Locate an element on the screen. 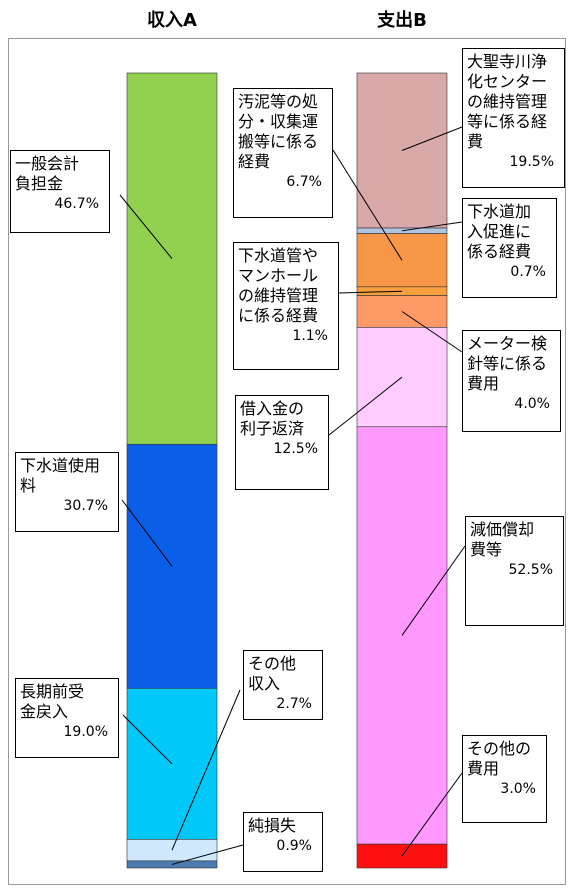  segment-label: 下水道使用料 is located at coordinates (60, 475).